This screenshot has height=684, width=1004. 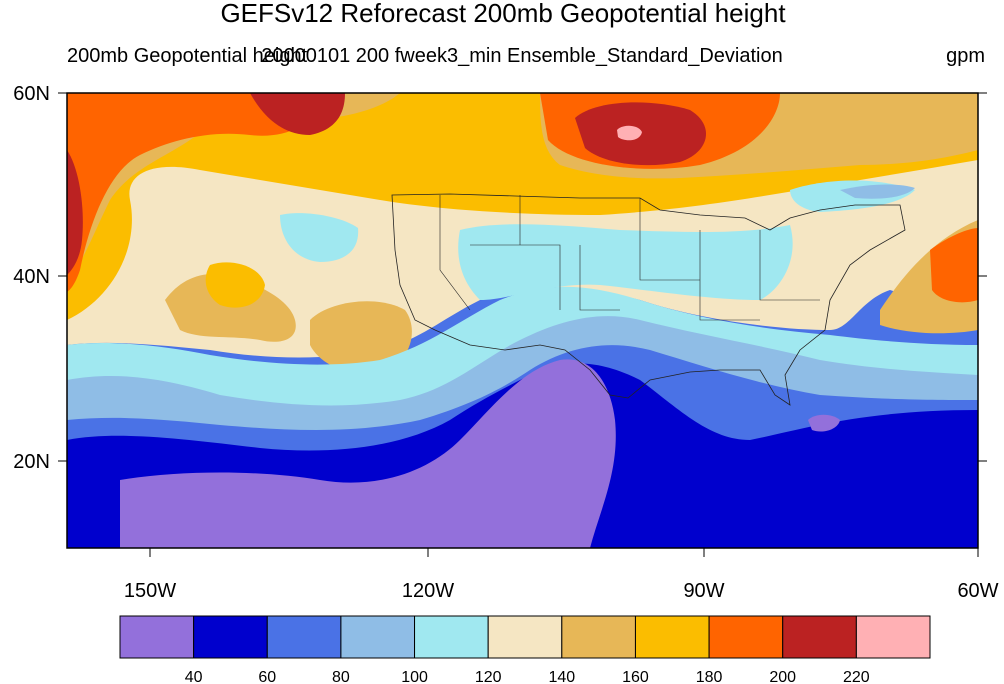 I want to click on colorbar-label-100: 100, so click(x=414, y=676).